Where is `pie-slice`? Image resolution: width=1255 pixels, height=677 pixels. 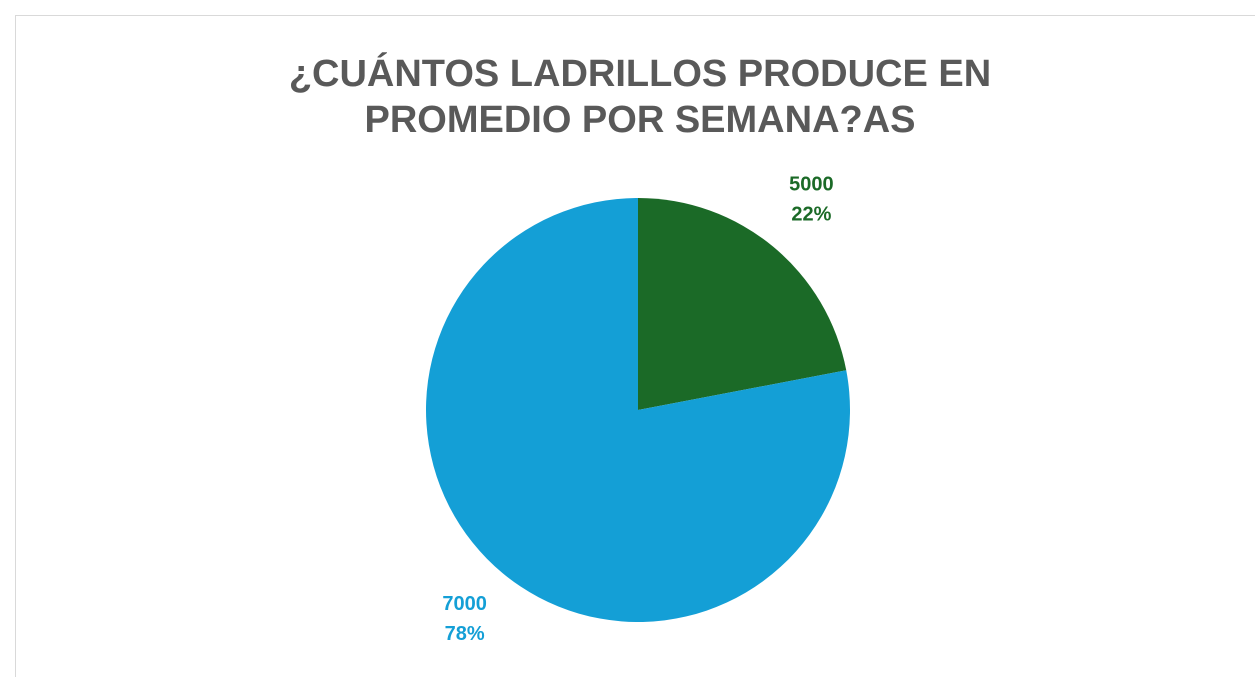 pie-slice is located at coordinates (742, 304).